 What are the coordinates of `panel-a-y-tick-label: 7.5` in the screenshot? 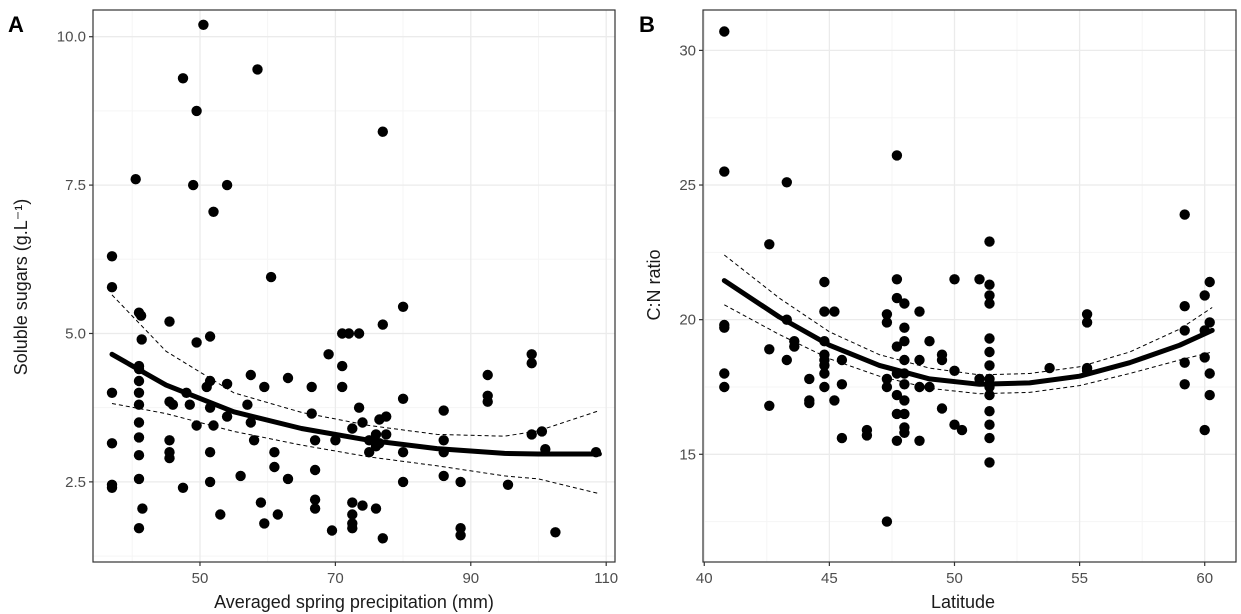 It's located at (75, 185).